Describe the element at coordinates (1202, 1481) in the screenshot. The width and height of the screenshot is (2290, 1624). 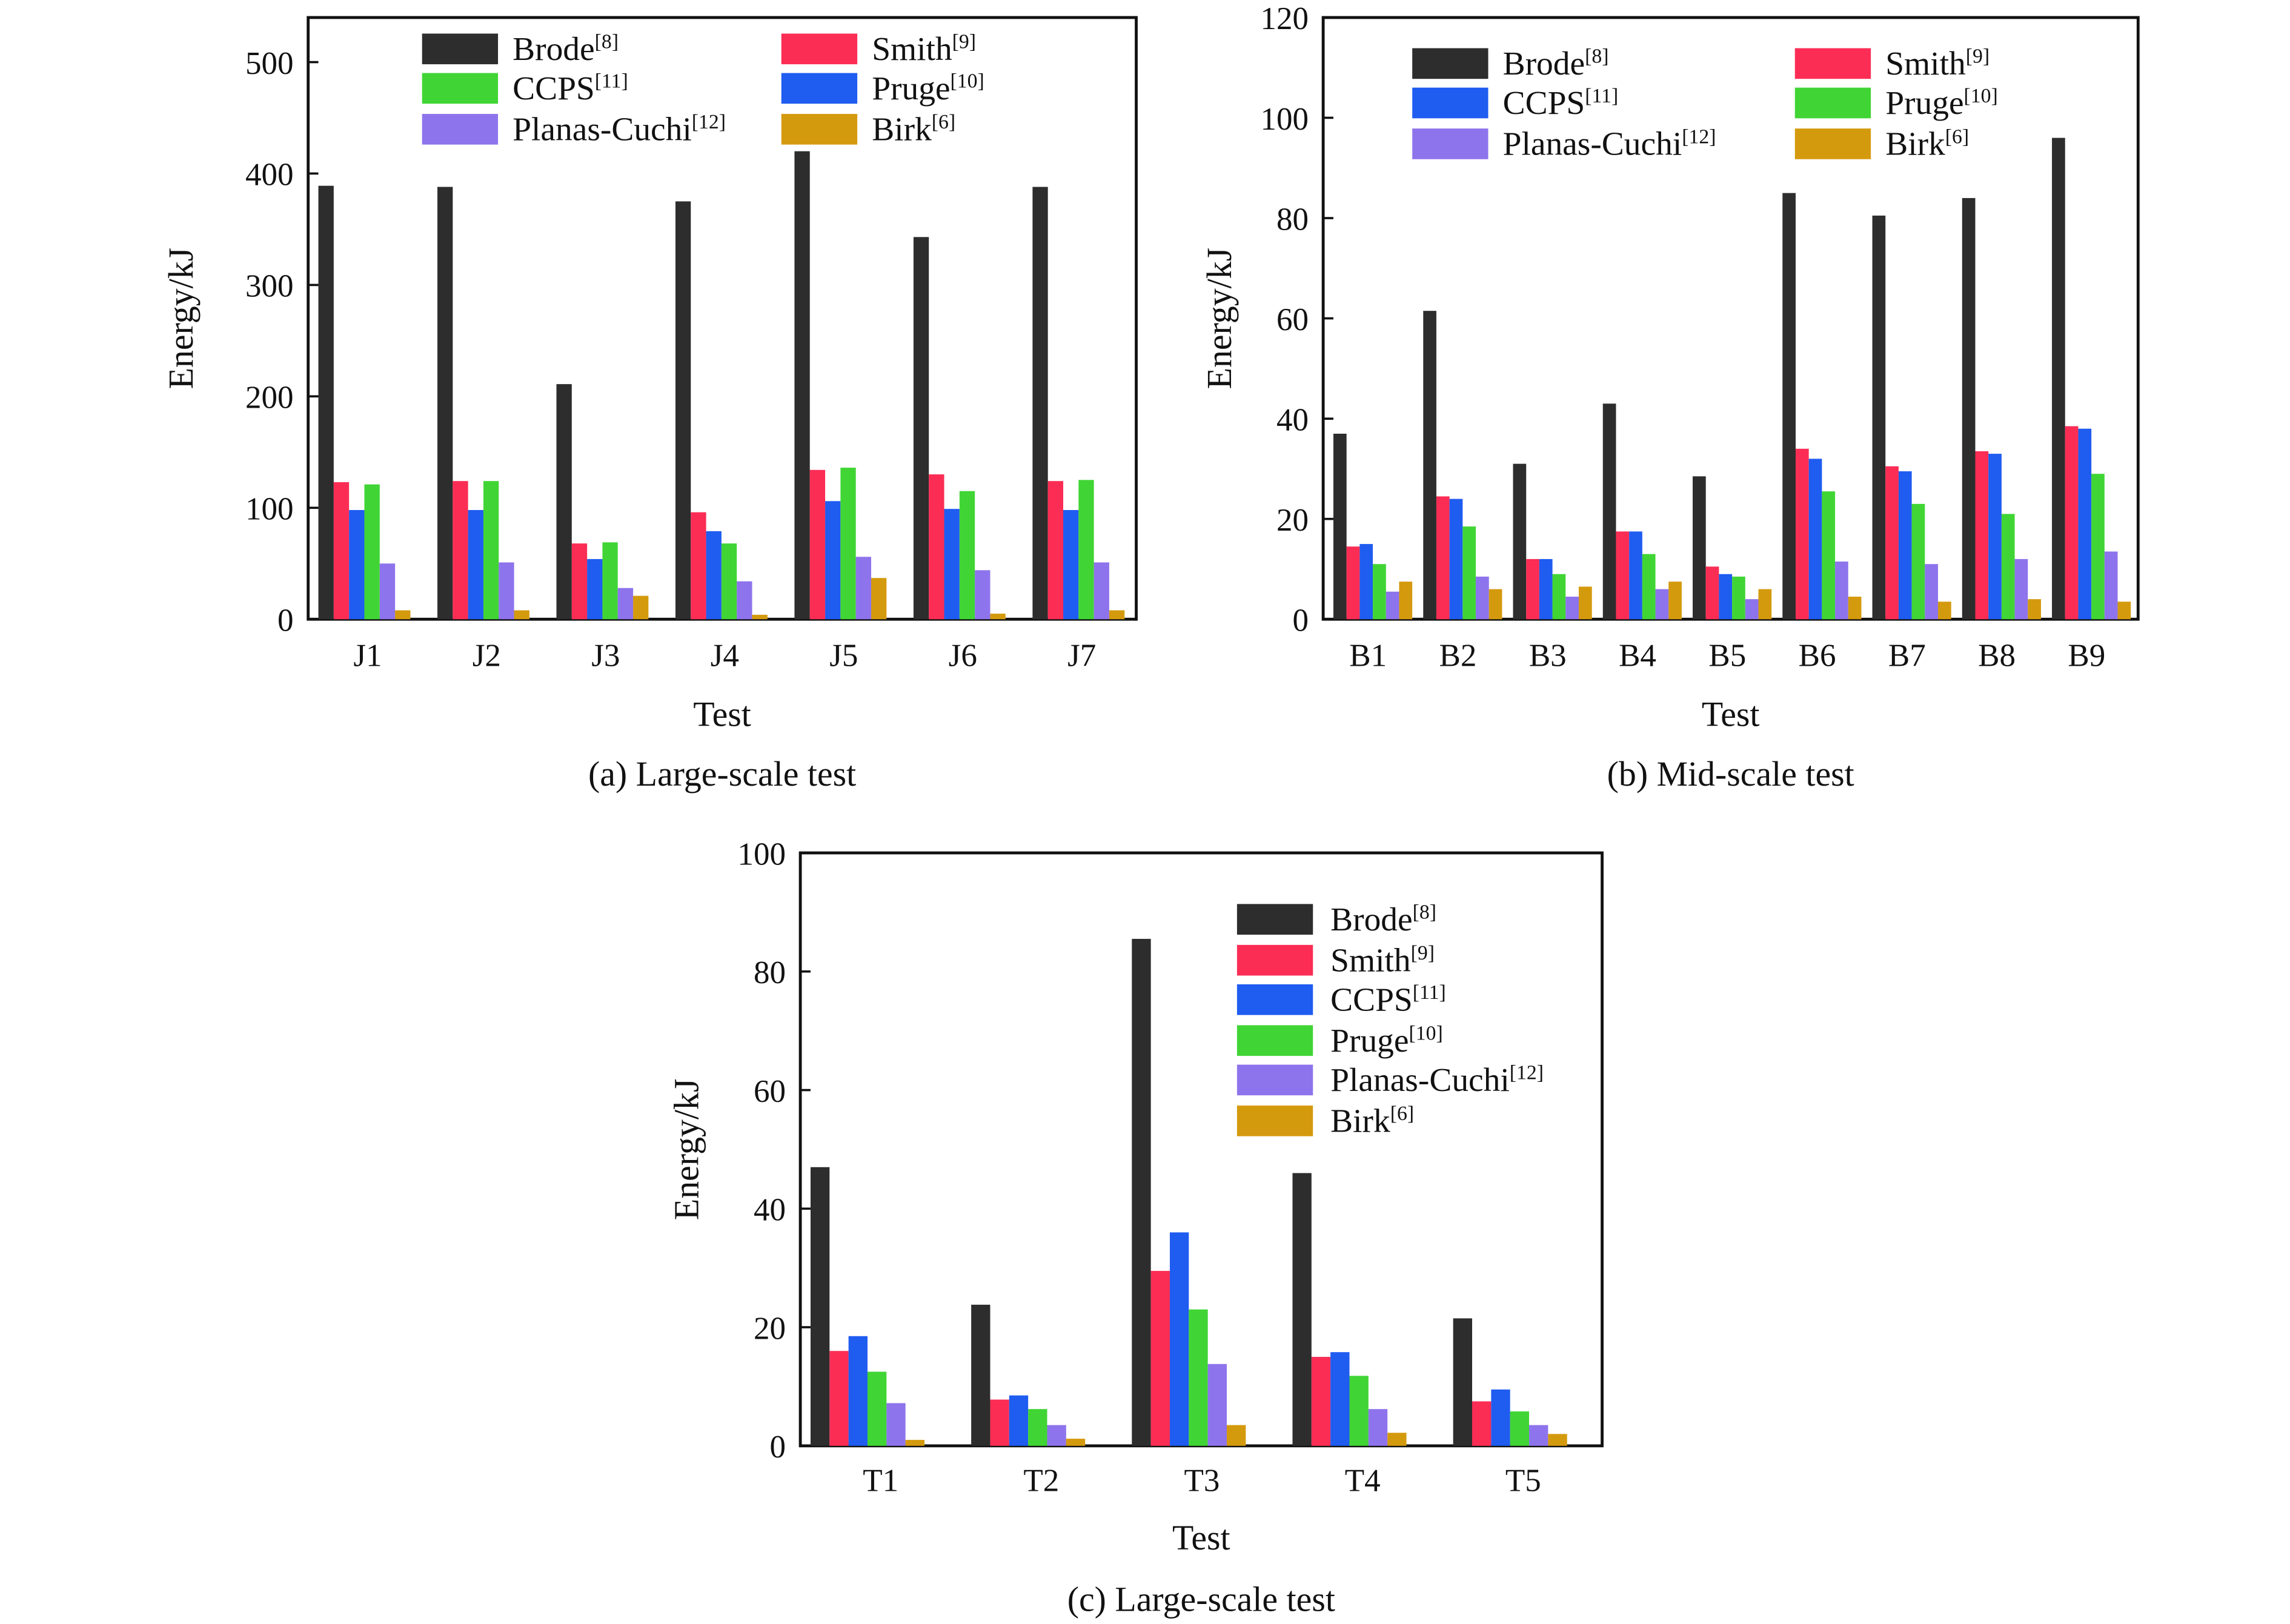
I see `x-tick-label: T3` at that location.